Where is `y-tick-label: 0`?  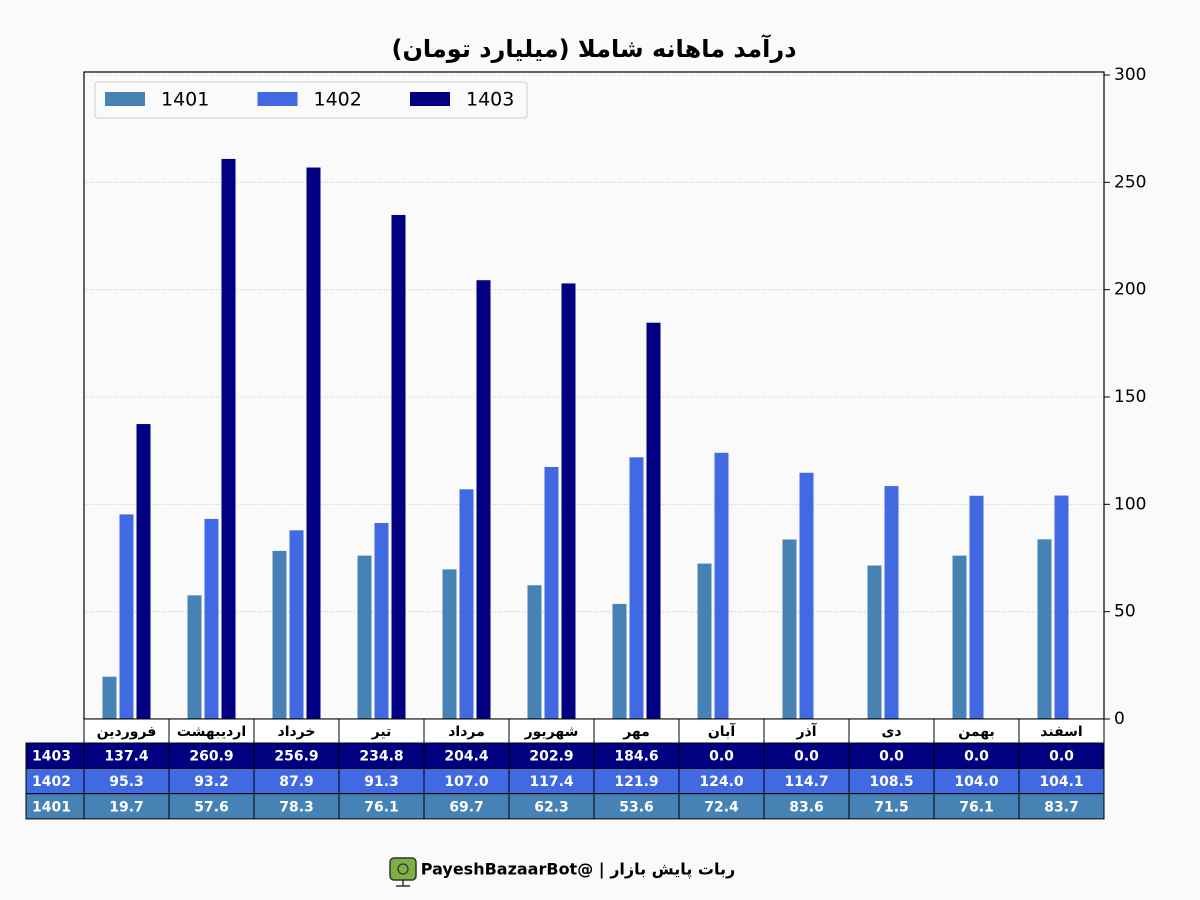 y-tick-label: 0 is located at coordinates (1119, 719).